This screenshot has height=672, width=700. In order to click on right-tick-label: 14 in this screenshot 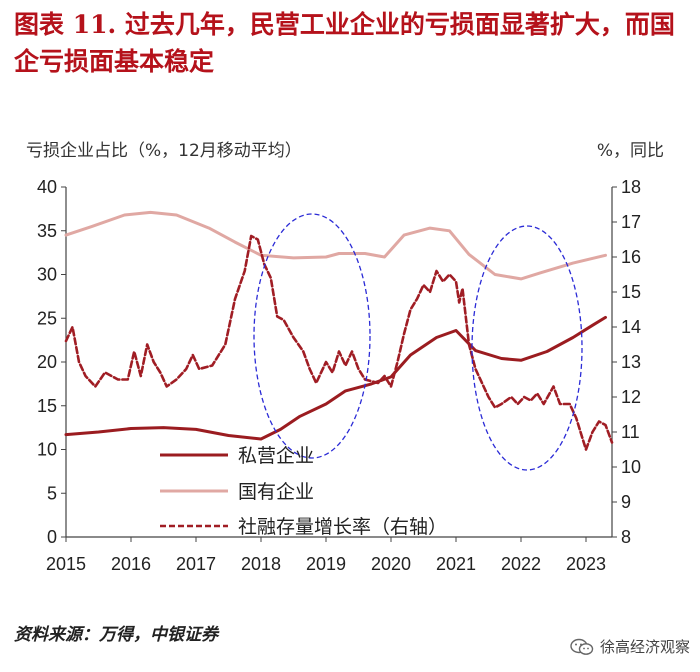, I will do `click(631, 327)`.